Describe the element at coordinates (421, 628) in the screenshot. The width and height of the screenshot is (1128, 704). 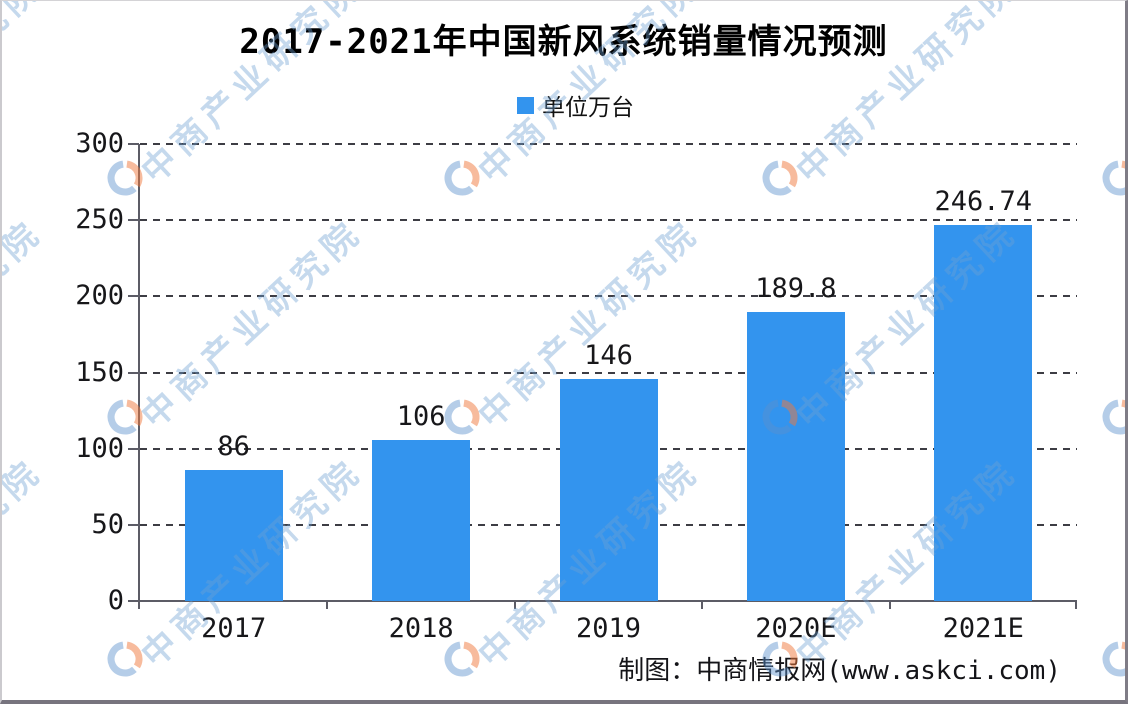
I see `x-axis-label: 2018` at that location.